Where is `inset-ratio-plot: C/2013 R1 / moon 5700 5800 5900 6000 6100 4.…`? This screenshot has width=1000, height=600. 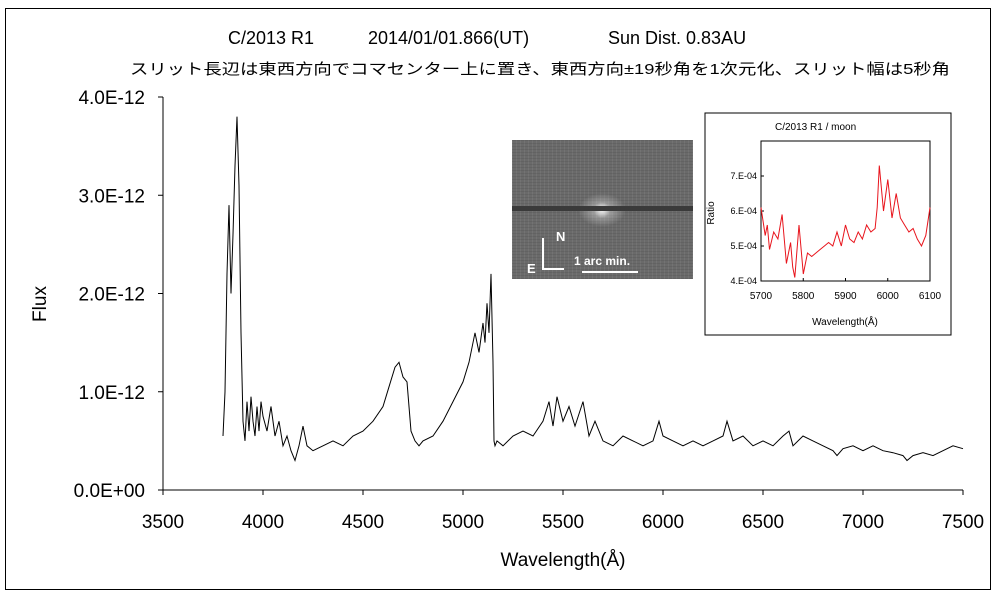
inset-ratio-plot: C/2013 R1 / moon 5700 5800 5900 6000 6100 4.… is located at coordinates (828, 224).